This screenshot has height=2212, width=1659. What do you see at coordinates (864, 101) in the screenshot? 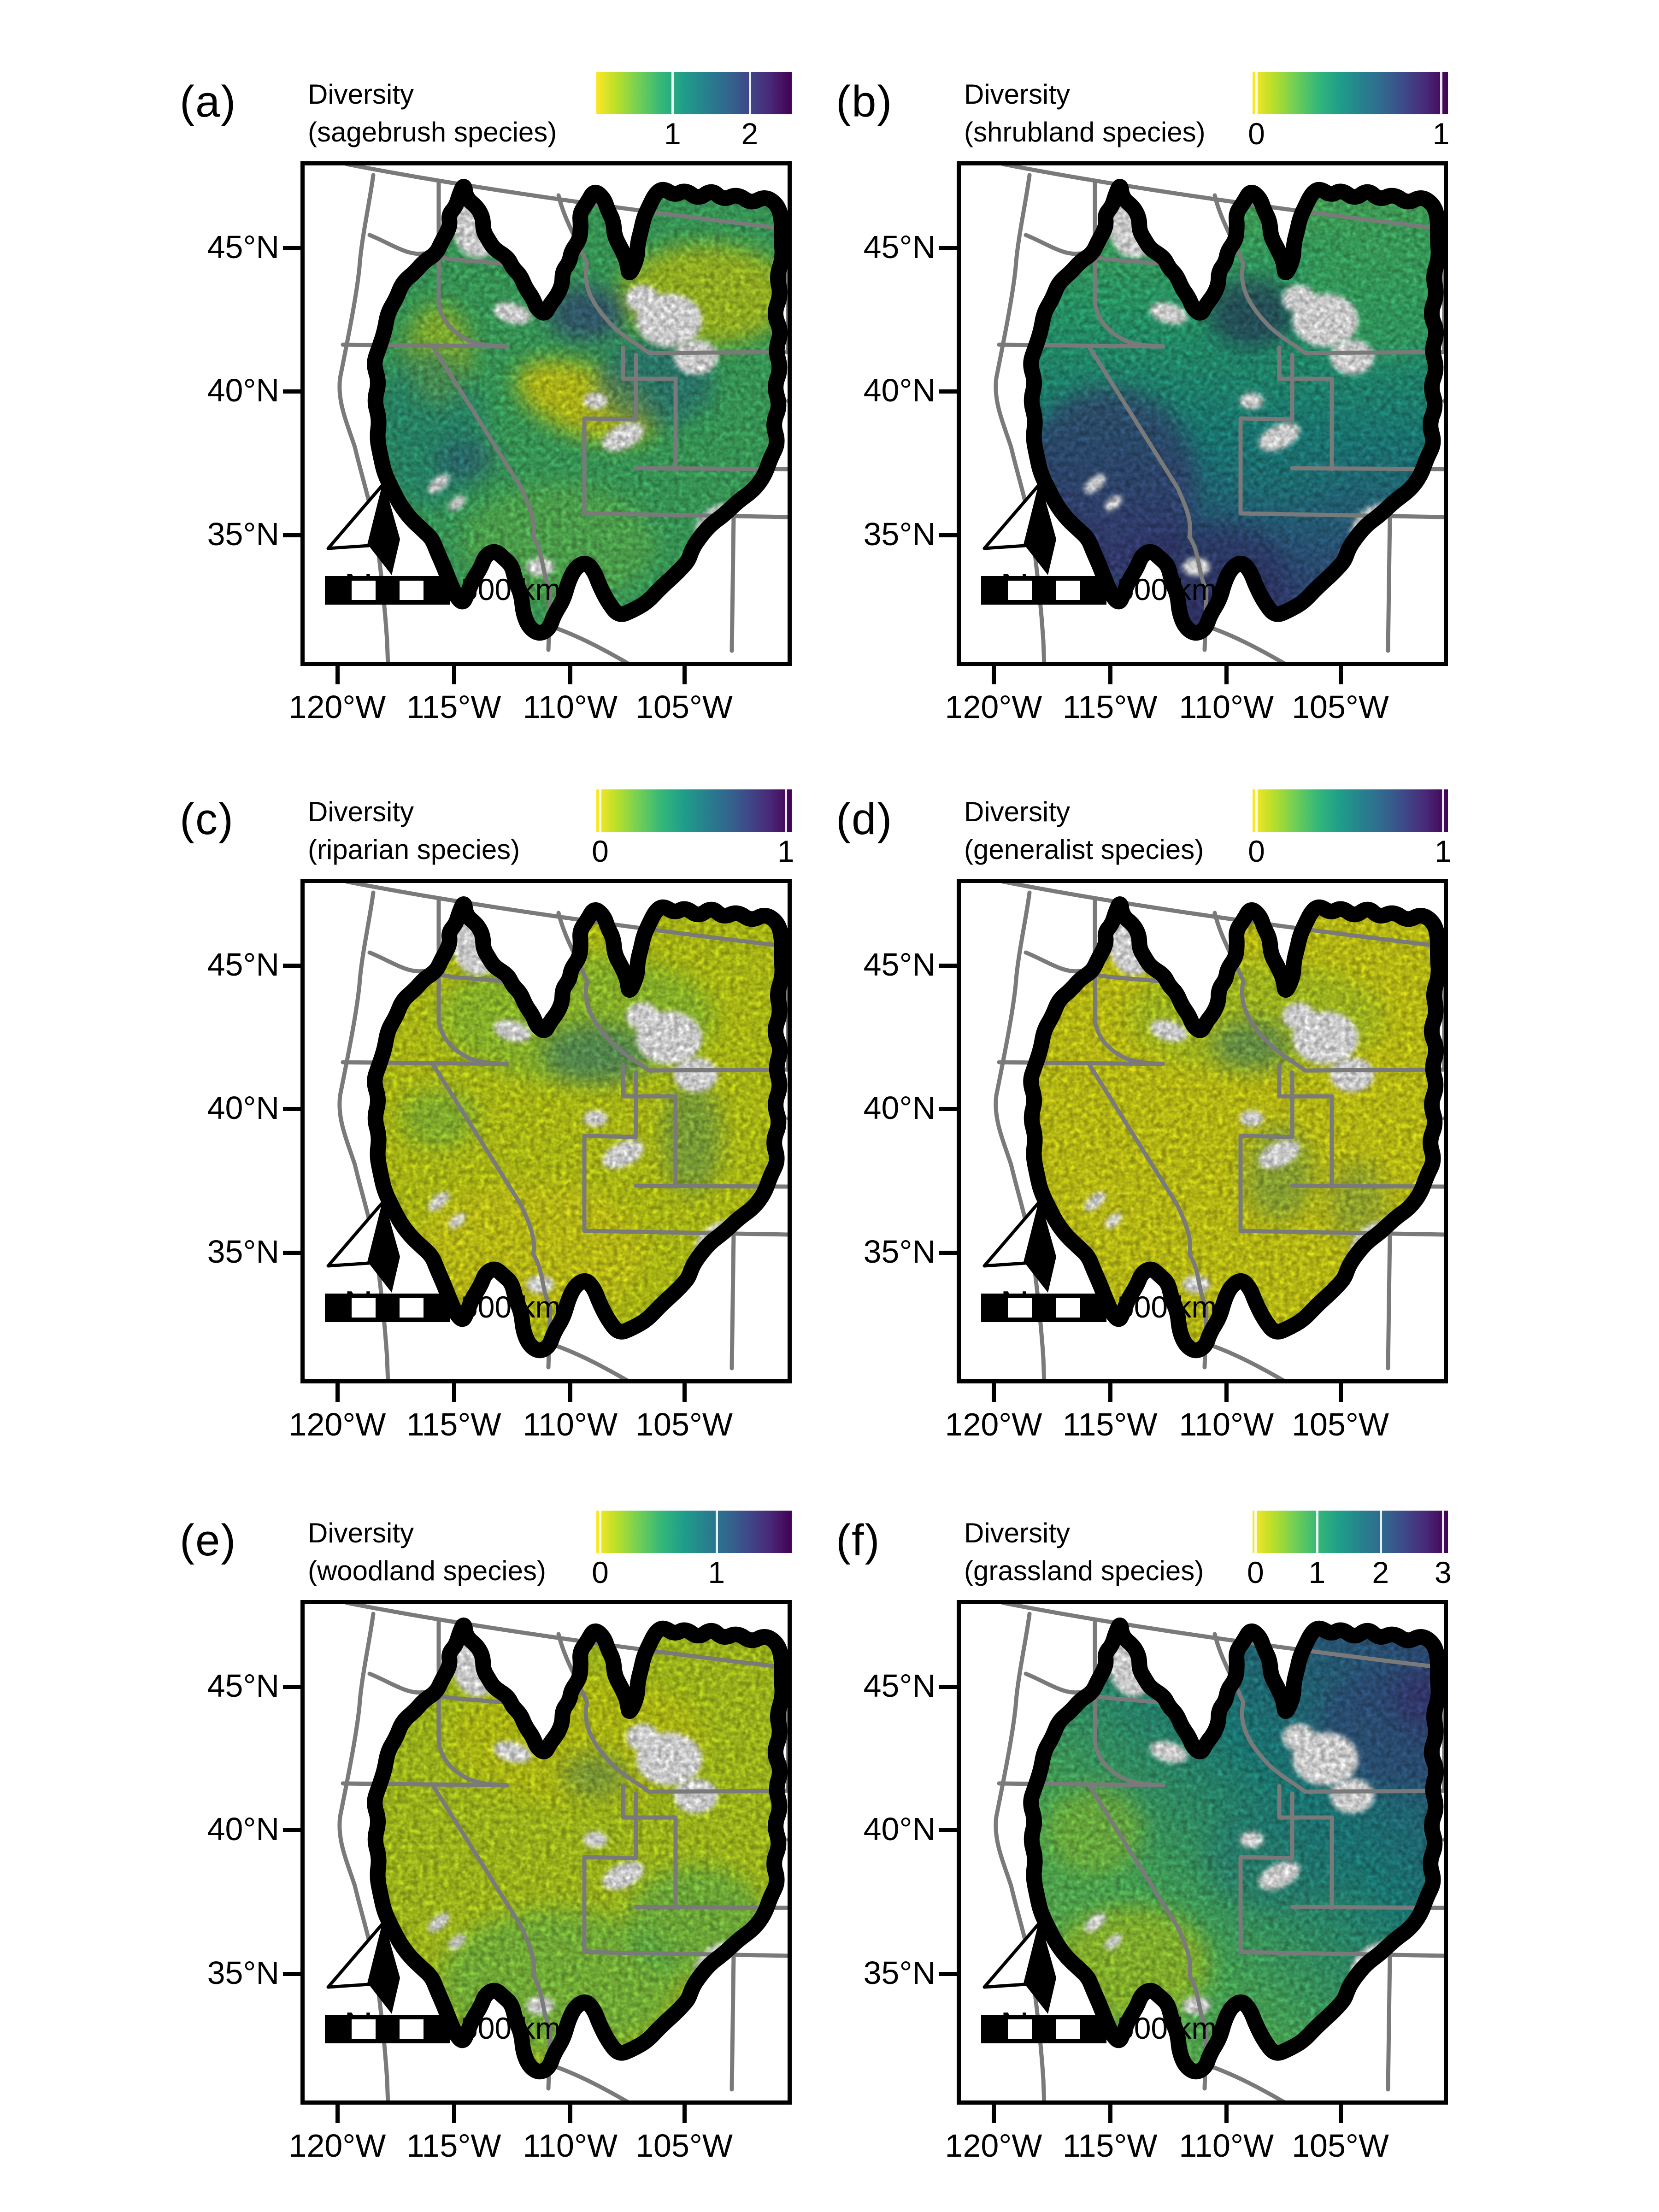
I see `panel-label: (b)` at bounding box center [864, 101].